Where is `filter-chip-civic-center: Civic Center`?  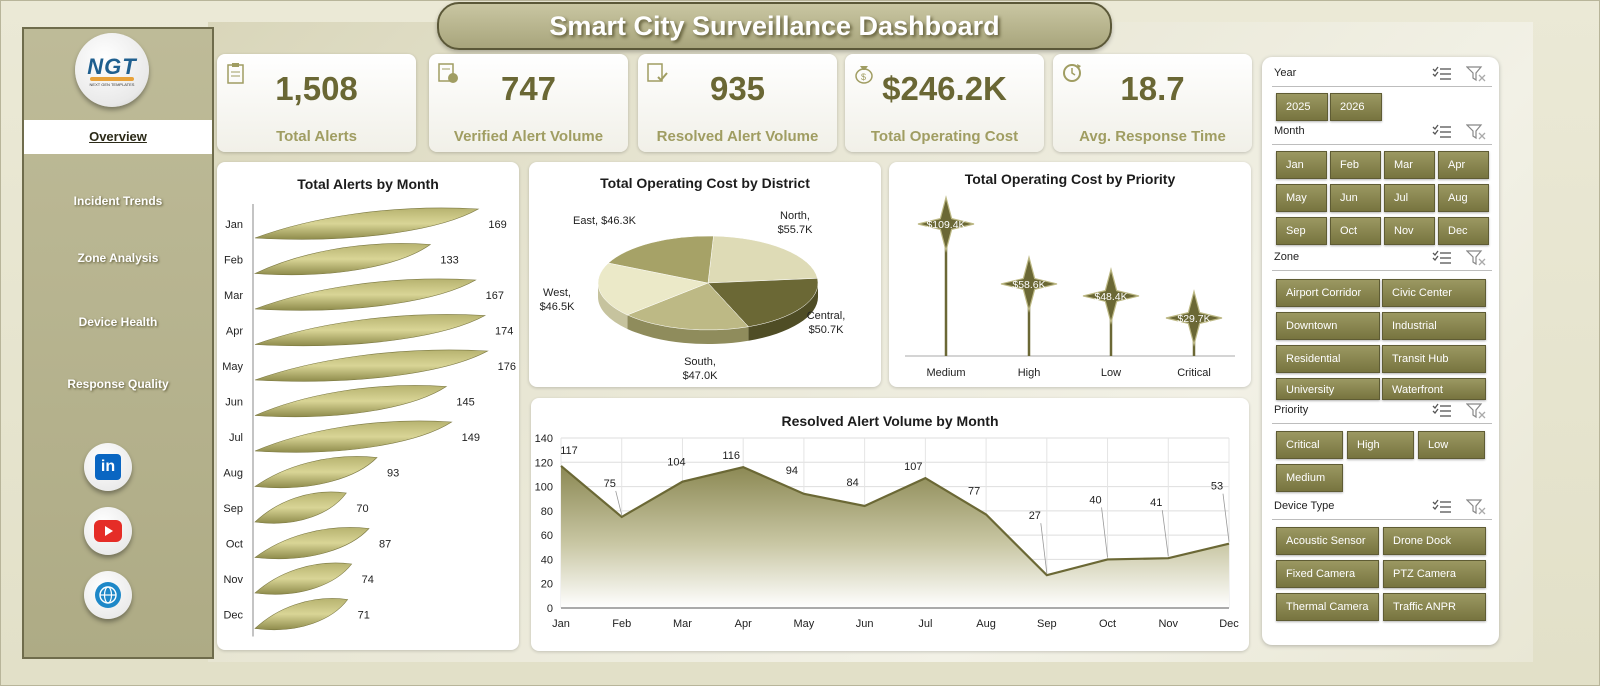 filter-chip-civic-center: Civic Center is located at coordinates (1434, 293).